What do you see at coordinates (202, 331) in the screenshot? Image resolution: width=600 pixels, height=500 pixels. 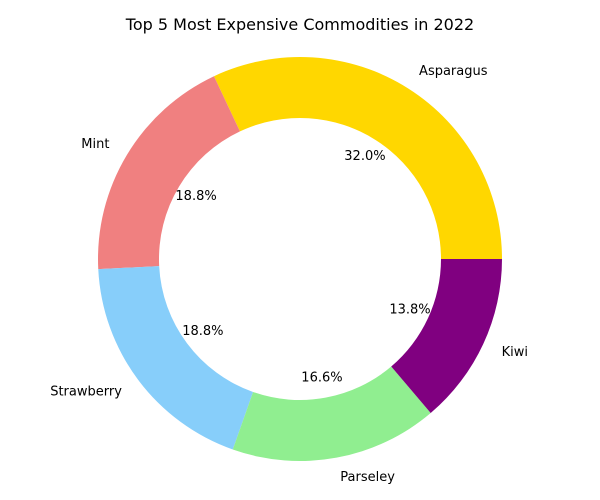 I see `pct-strawberry: 18.8%` at bounding box center [202, 331].